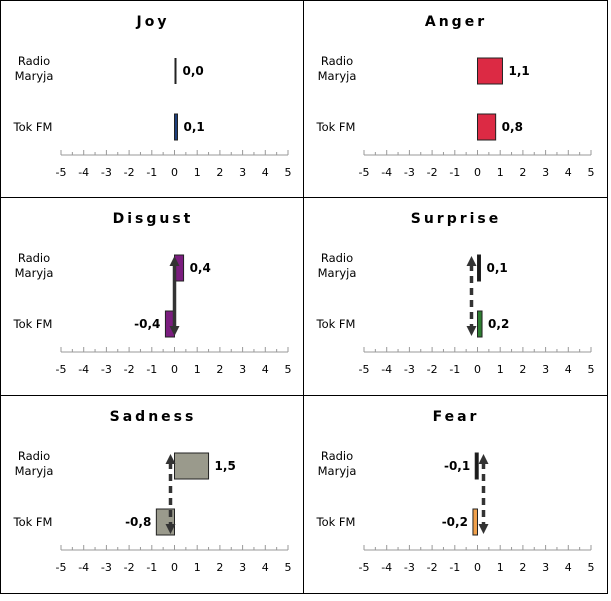  Describe the element at coordinates (147, 324) in the screenshot. I see `bar-value-label: -0,4` at that location.